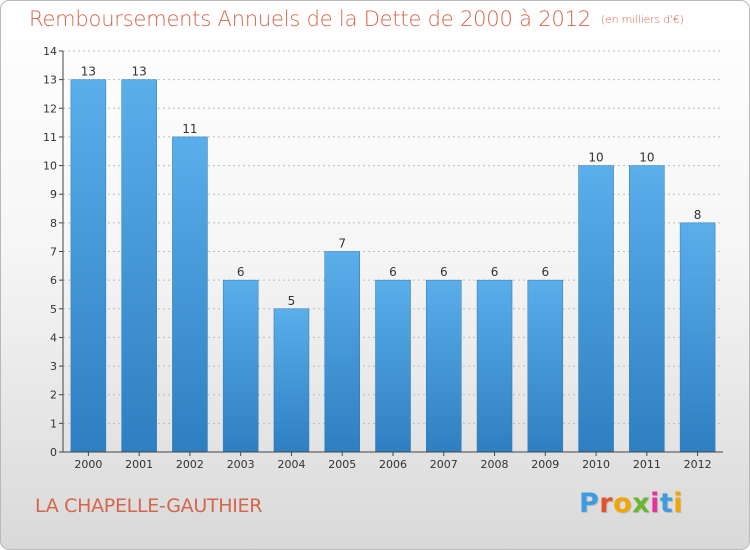 The width and height of the screenshot is (750, 550). What do you see at coordinates (50, 137) in the screenshot?
I see `y-tick-label: 11` at bounding box center [50, 137].